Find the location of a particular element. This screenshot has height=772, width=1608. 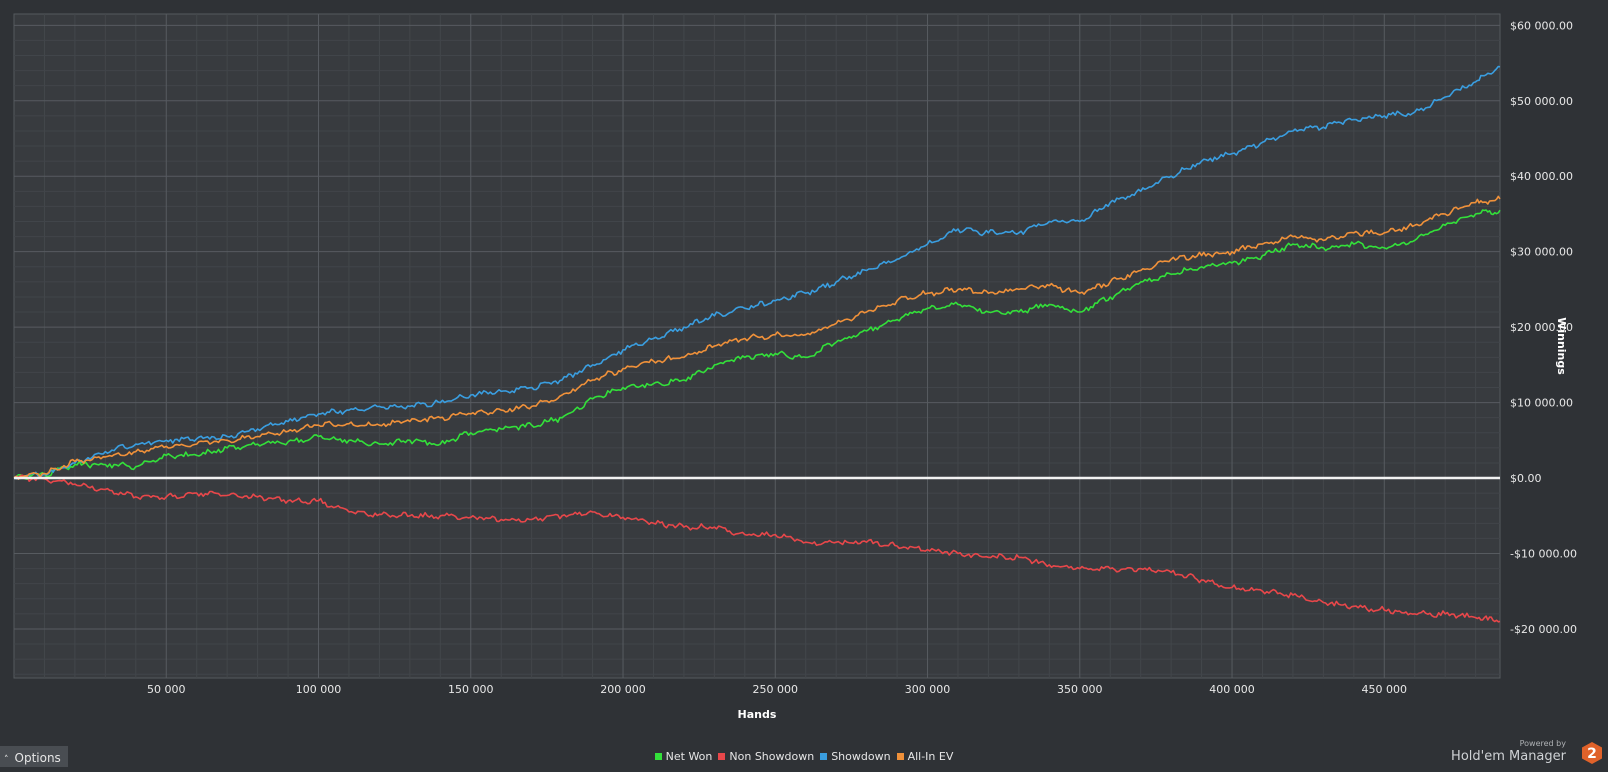

options-button: ˄ Options is located at coordinates (34, 756).